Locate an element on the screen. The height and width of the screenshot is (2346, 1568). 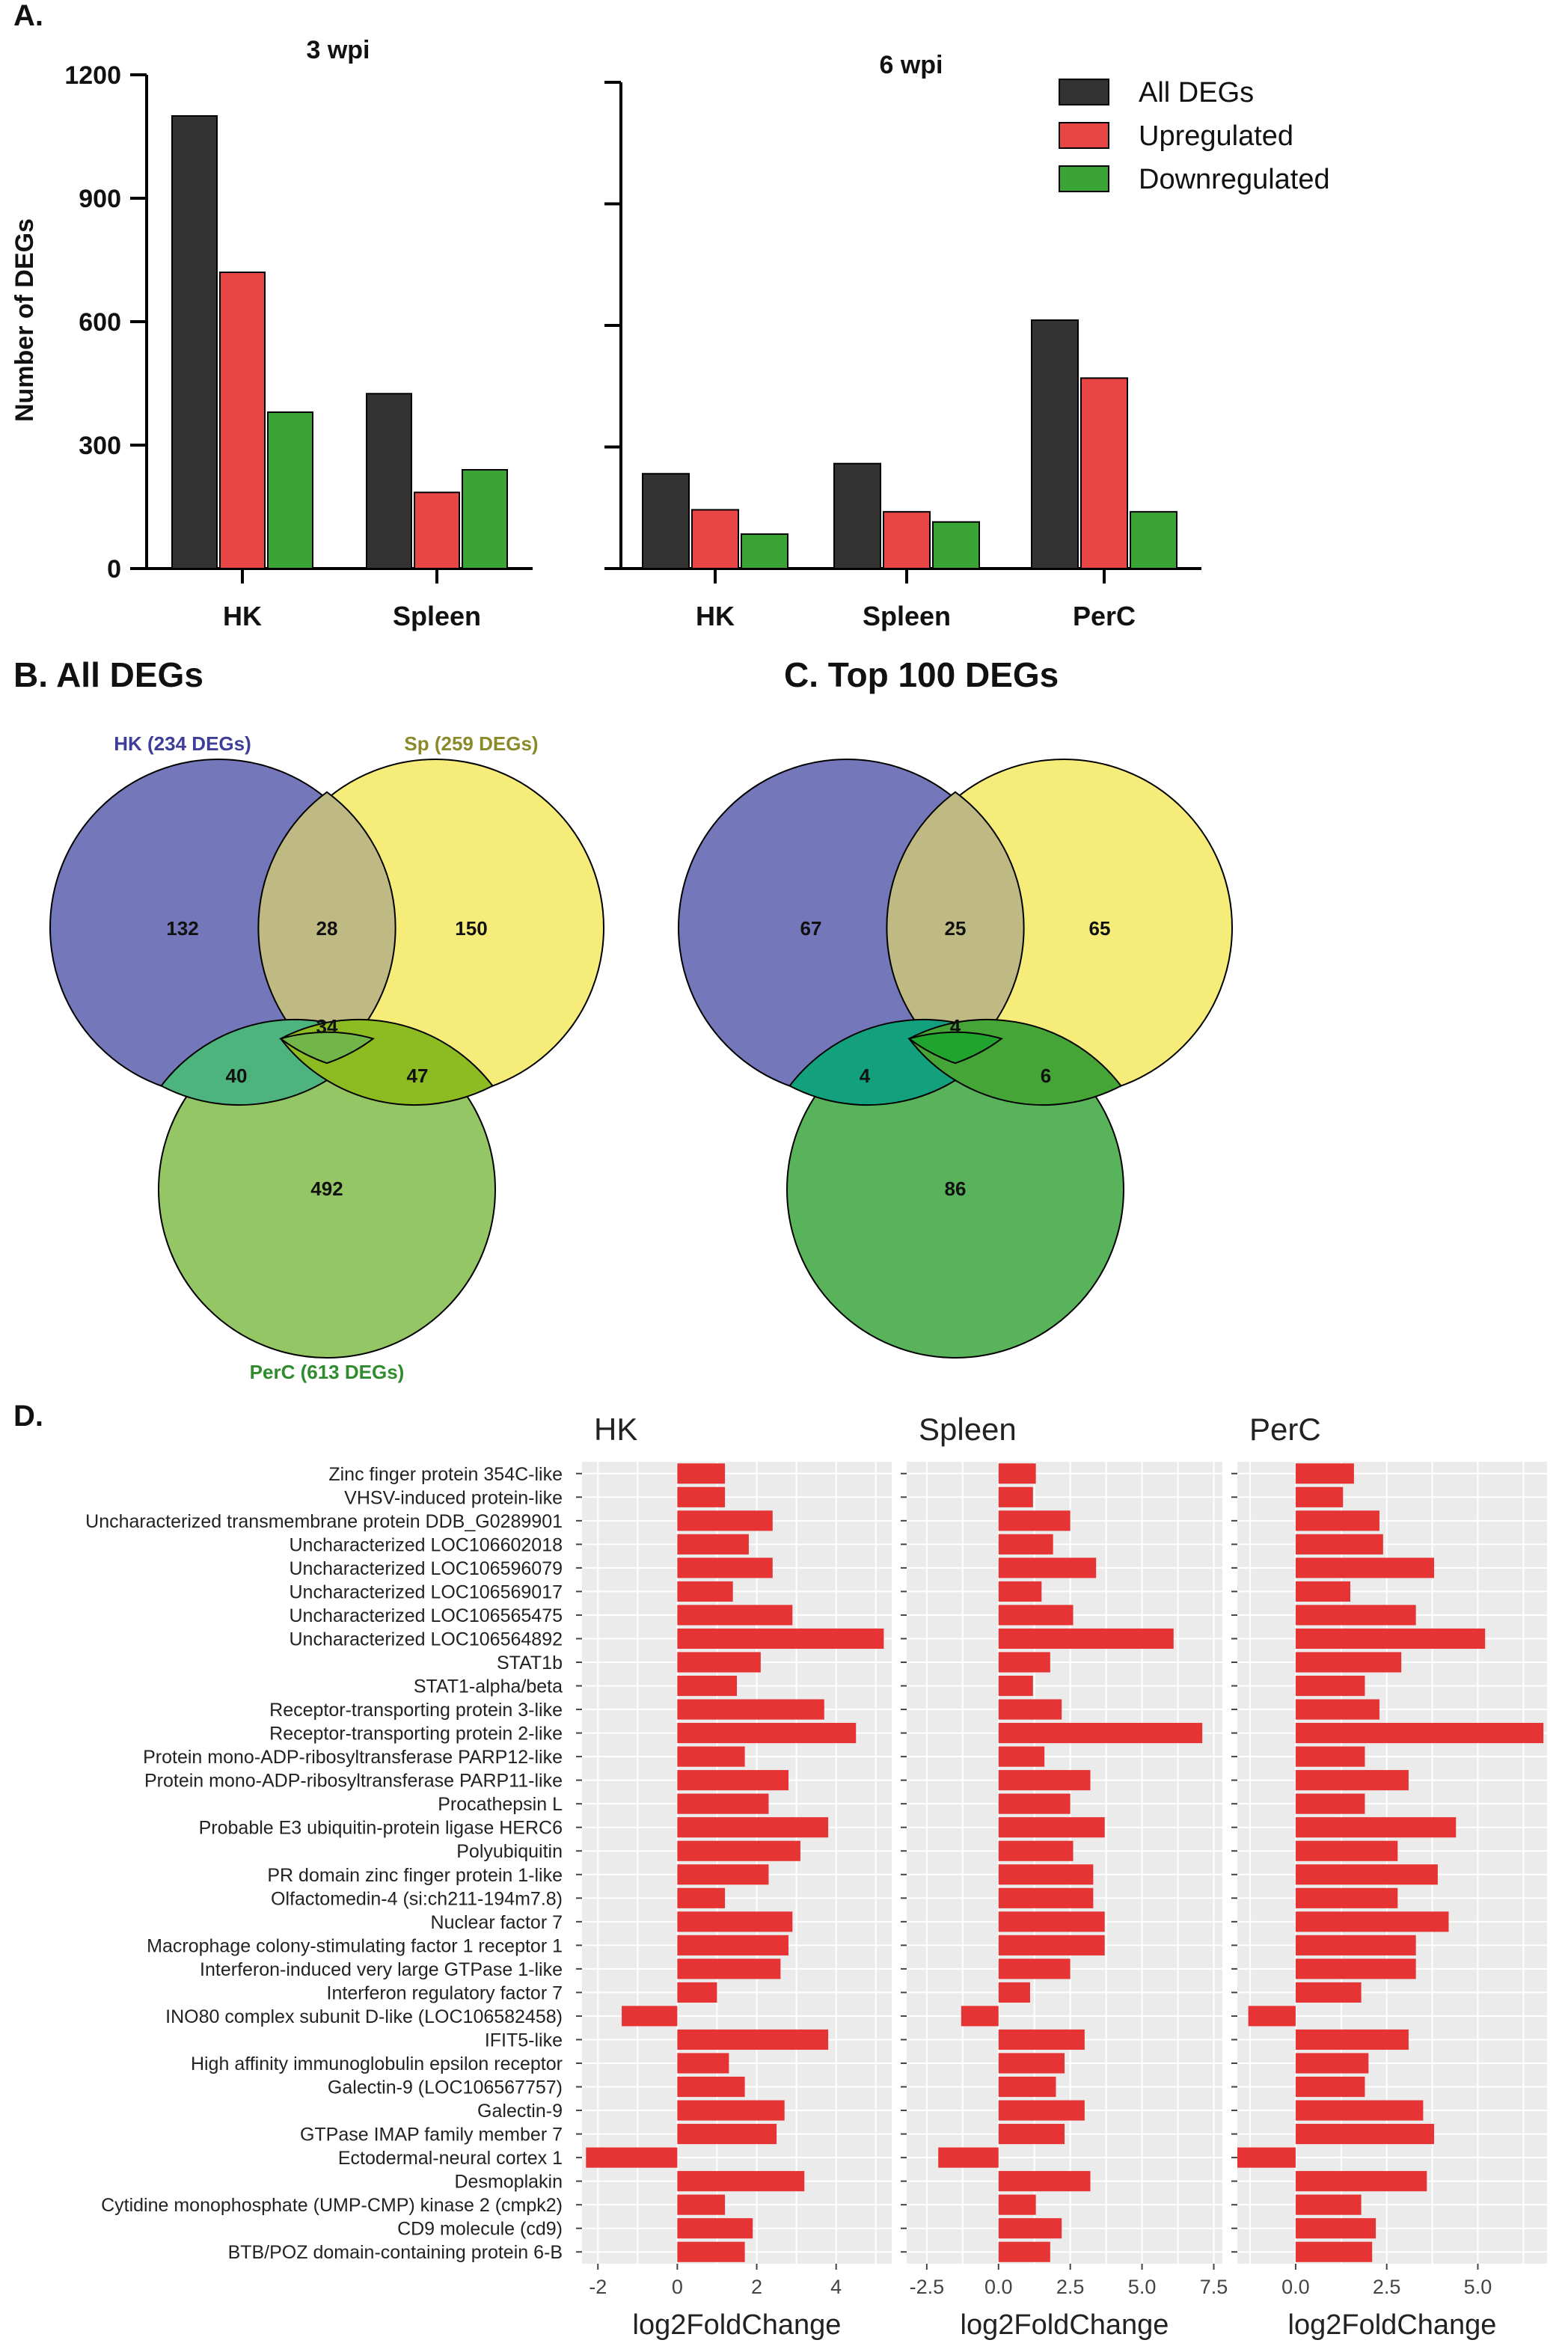
x-tick-label: 2 is located at coordinates (756, 2287).